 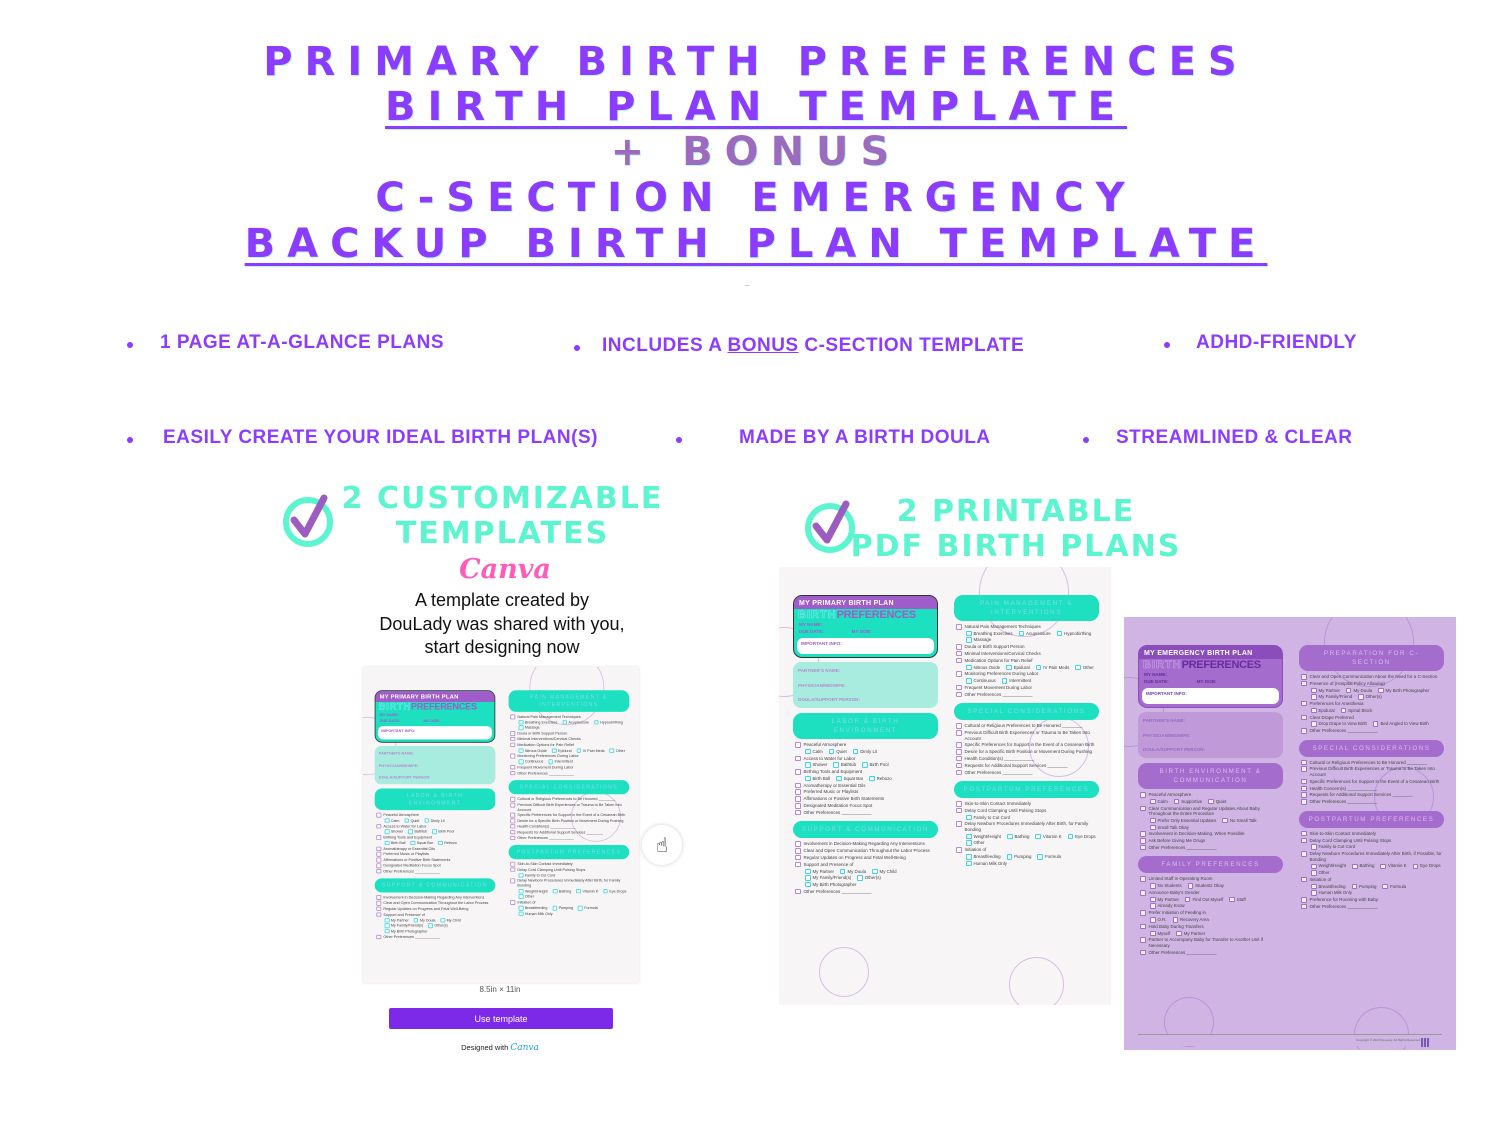 What do you see at coordinates (1239, 821) in the screenshot?
I see `checklist-option: No Small Talk` at bounding box center [1239, 821].